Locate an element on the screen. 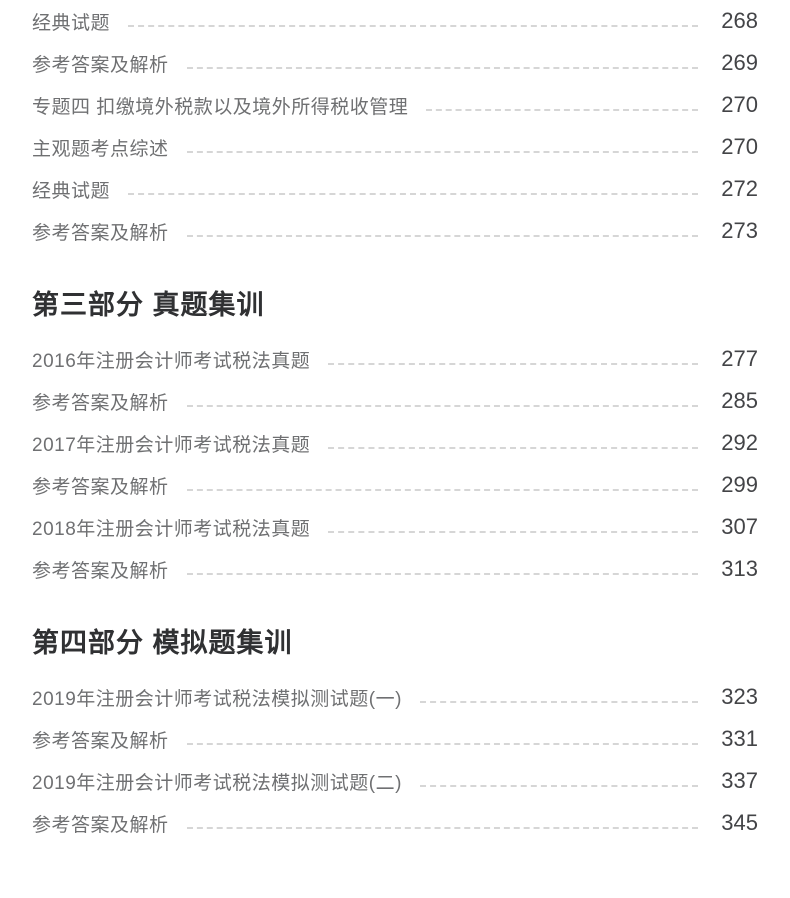 This screenshot has width=790, height=898. toc-entry-page-number: 345 is located at coordinates (739, 822).